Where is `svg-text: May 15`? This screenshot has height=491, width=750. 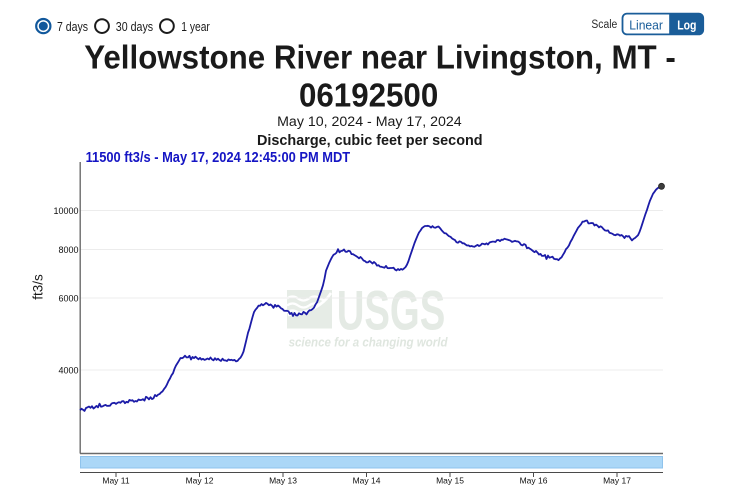 svg-text: May 15 is located at coordinates (450, 481).